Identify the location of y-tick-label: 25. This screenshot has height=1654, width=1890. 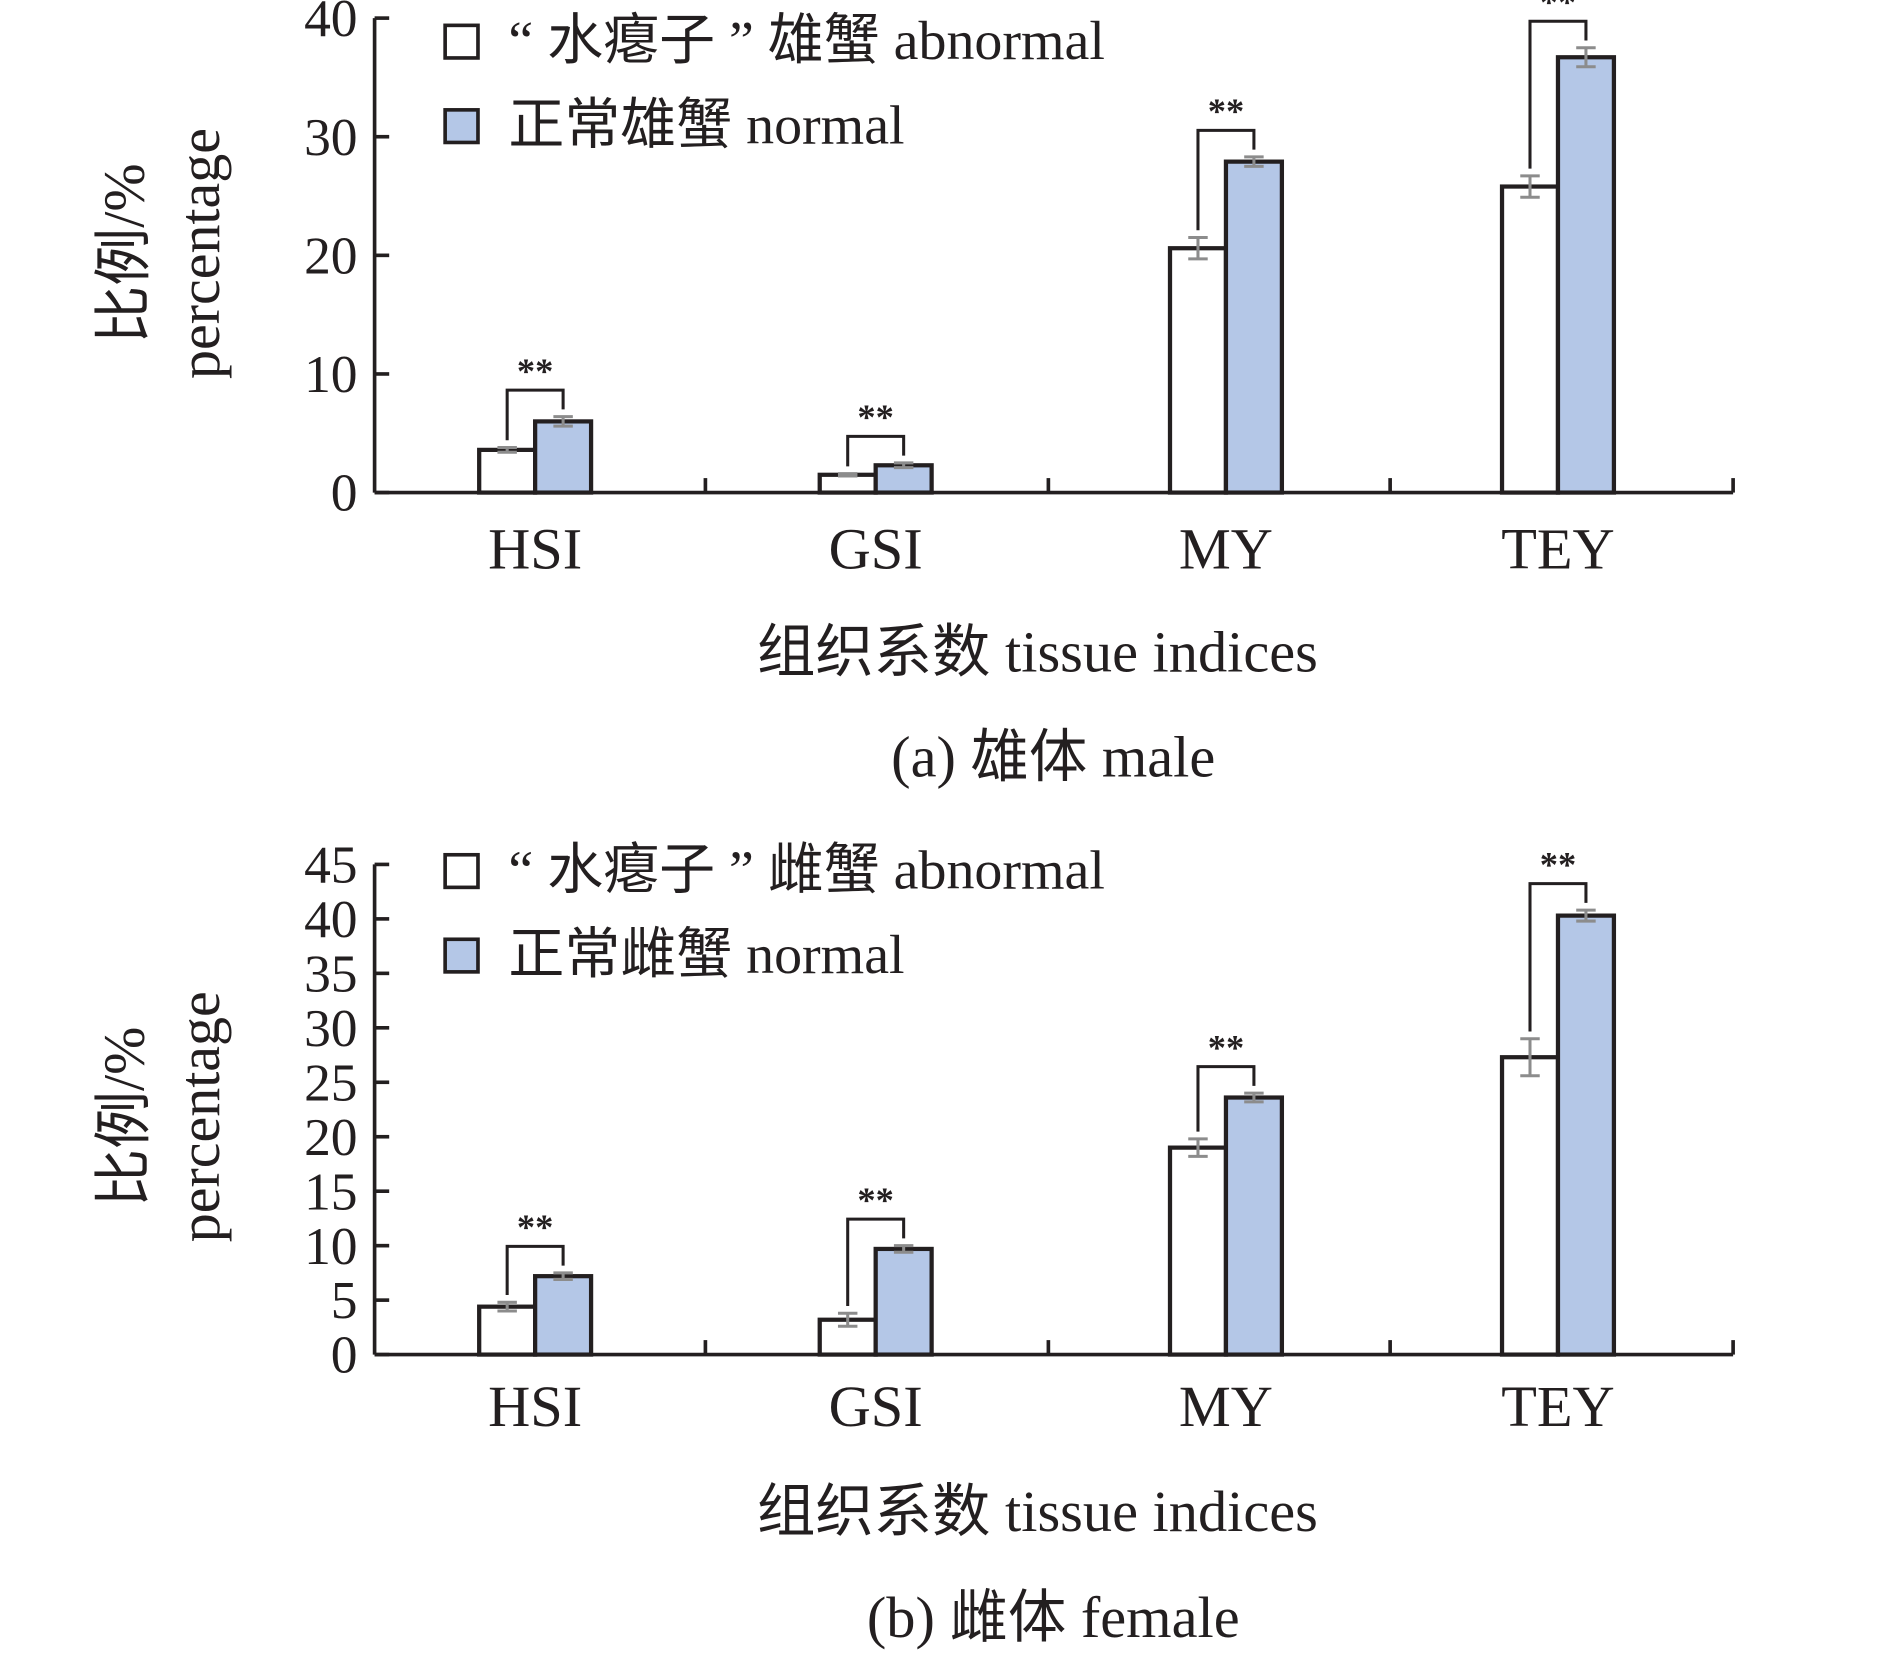
(330, 1083).